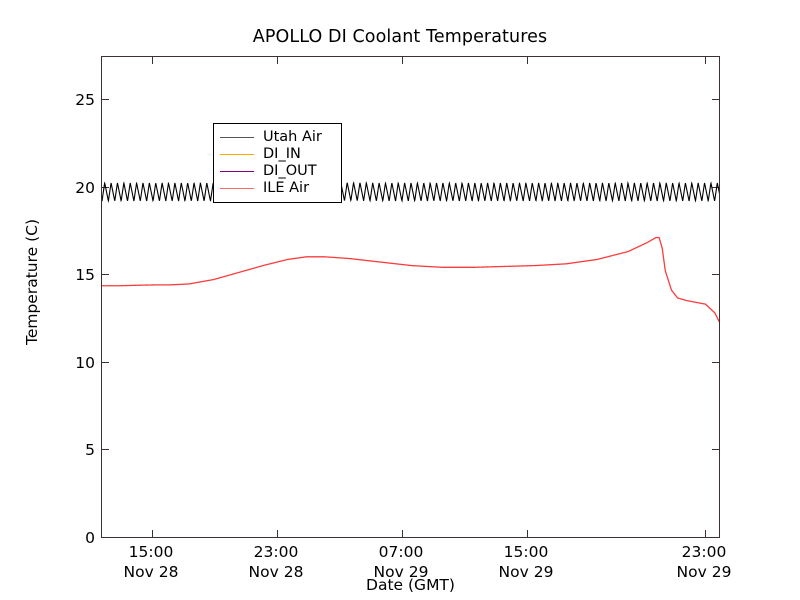  Describe the element at coordinates (71, 301) in the screenshot. I see `y-axis-tick-labels: 0 5 10 15 20 25` at that location.